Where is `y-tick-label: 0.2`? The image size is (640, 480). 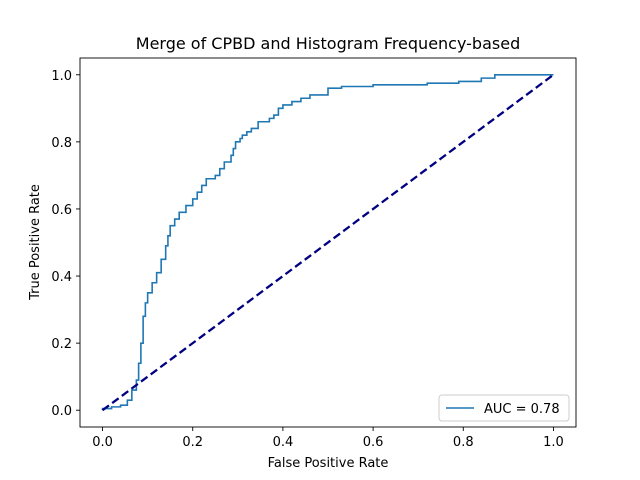 y-tick-label: 0.2 is located at coordinates (61, 344).